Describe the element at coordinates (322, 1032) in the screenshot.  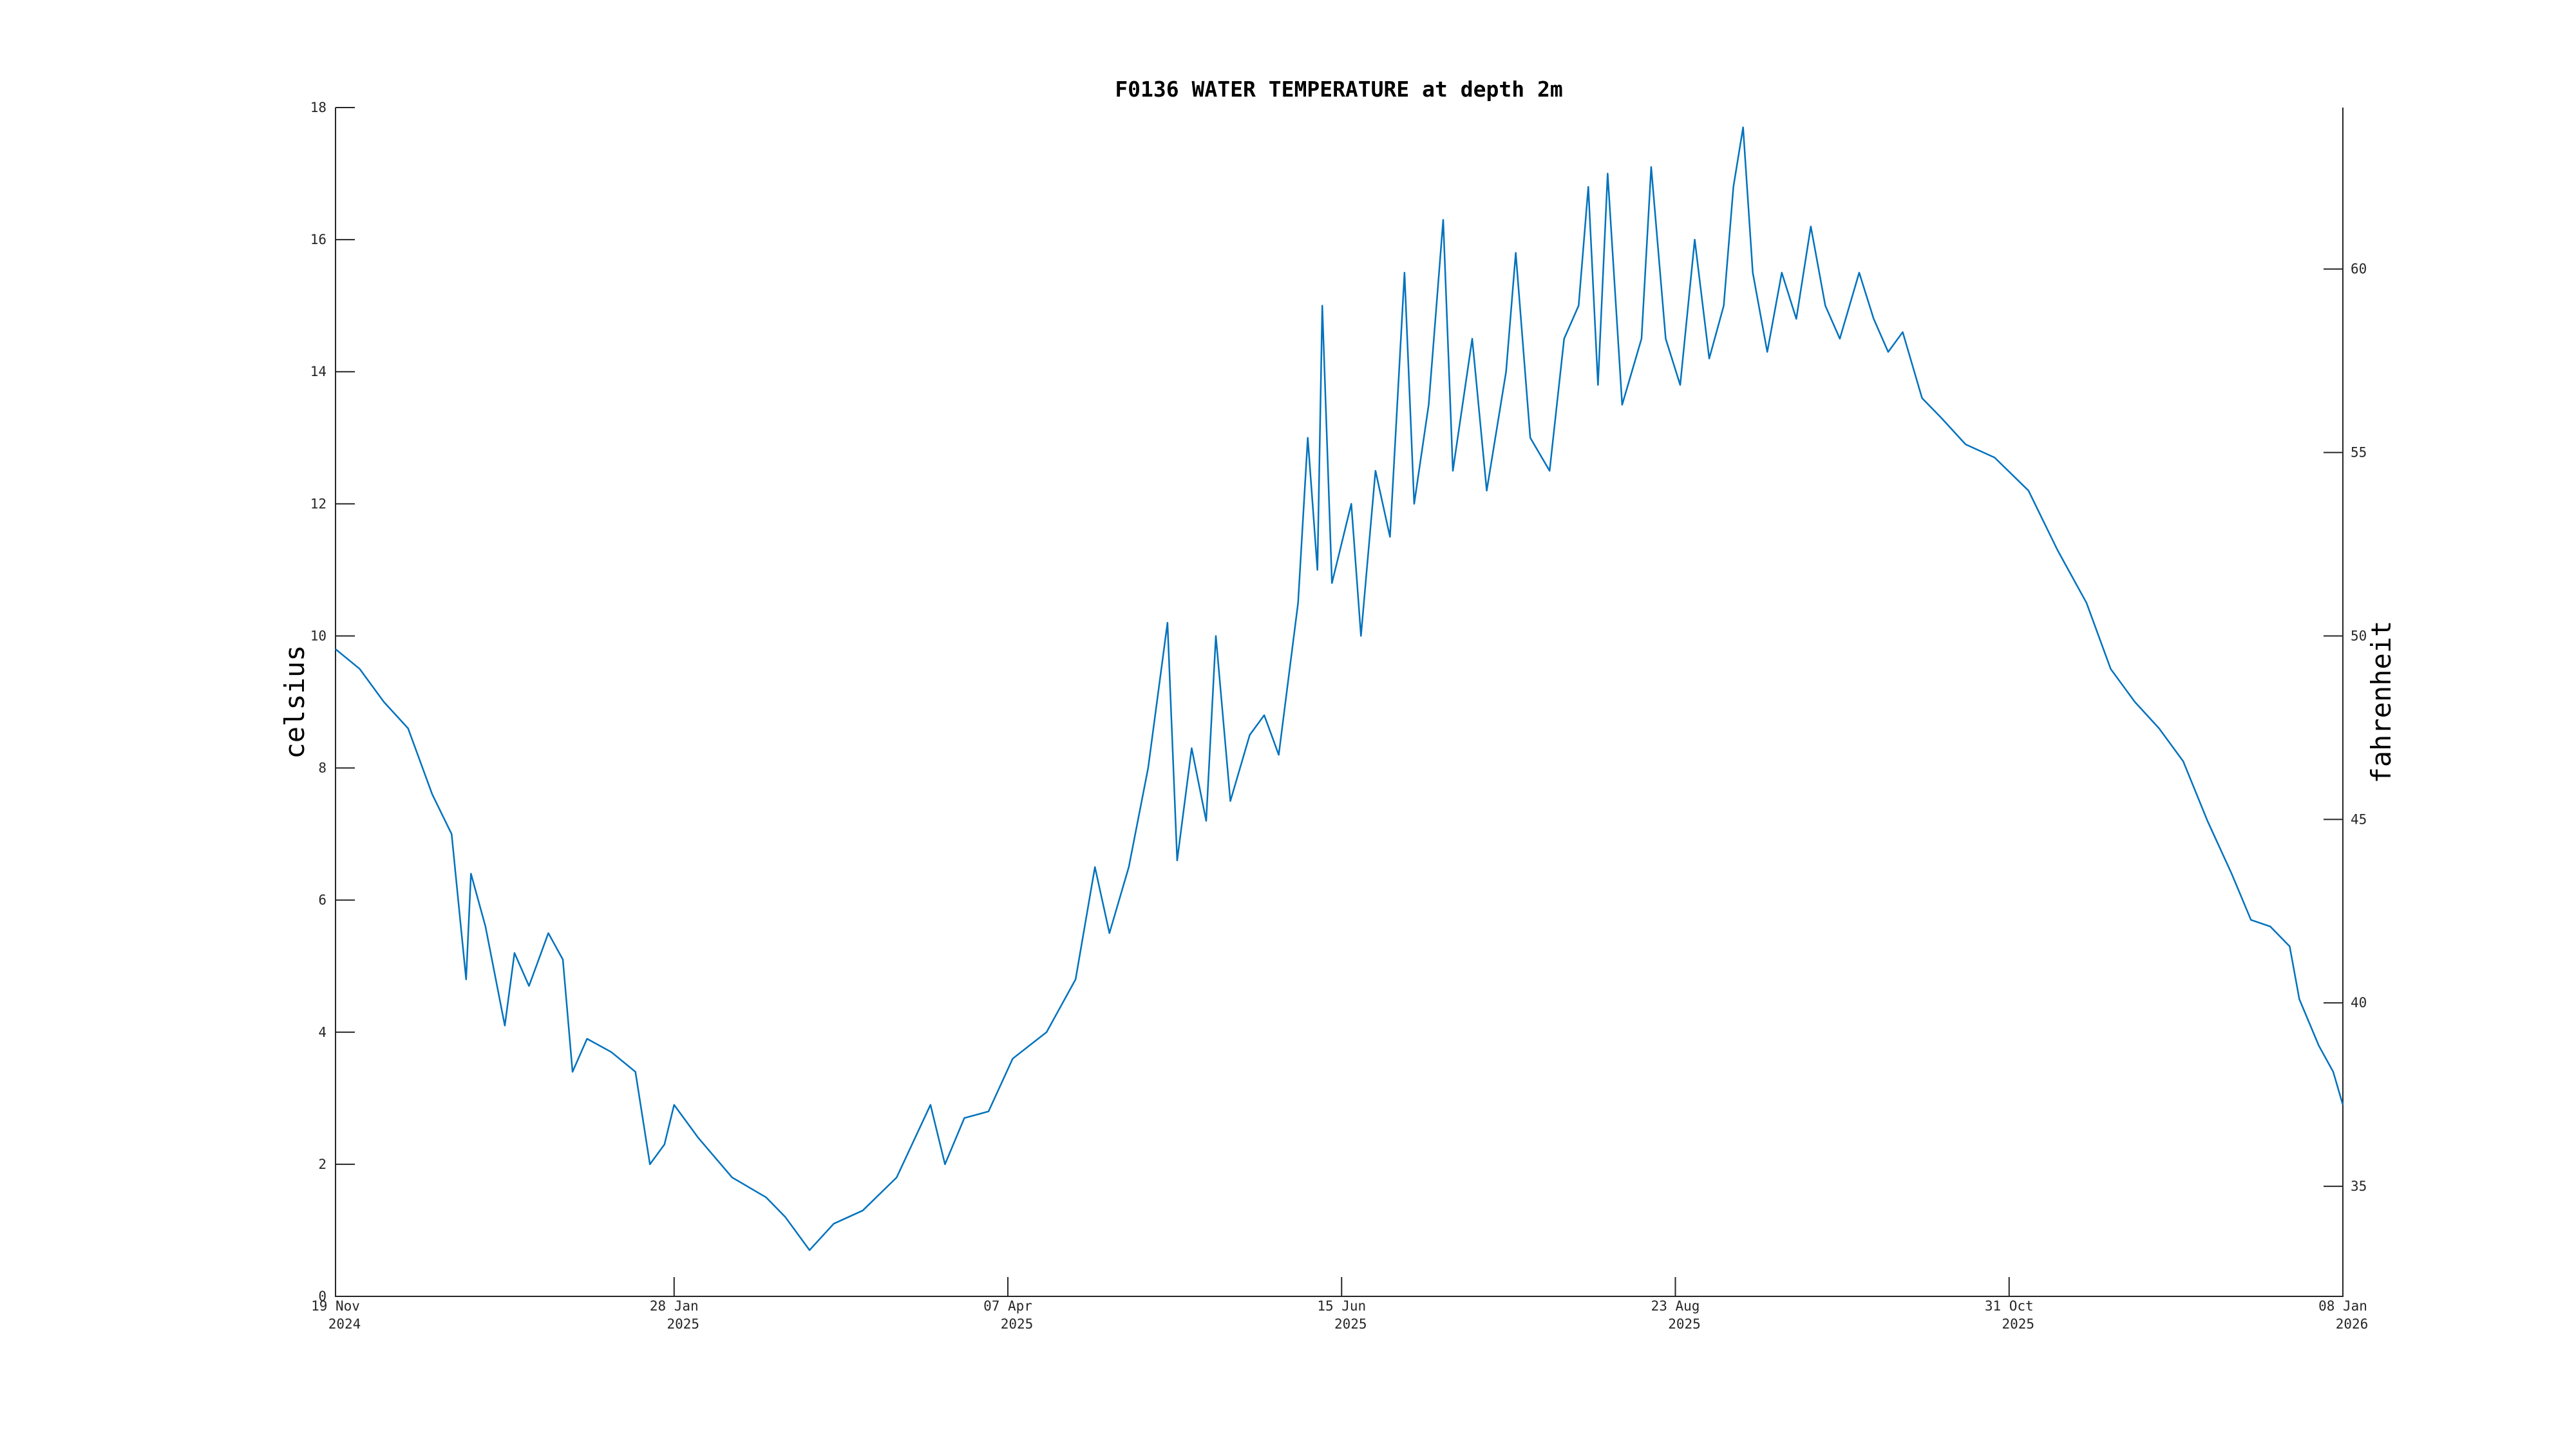
I see `y-tick-label: 4` at that location.